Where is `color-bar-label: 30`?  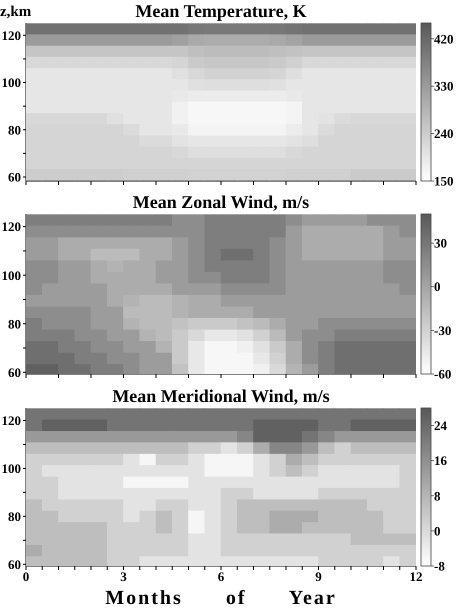
color-bar-label: 30 is located at coordinates (440, 243).